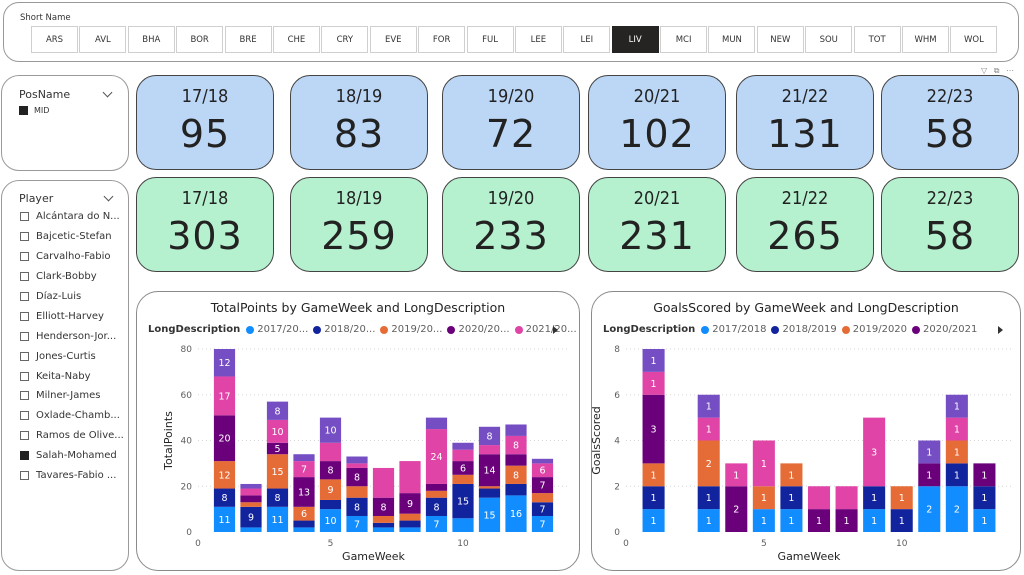 Image resolution: width=1024 pixels, height=575 pixels. What do you see at coordinates (733, 329) in the screenshot?
I see `legend-item: 2017/2018` at bounding box center [733, 329].